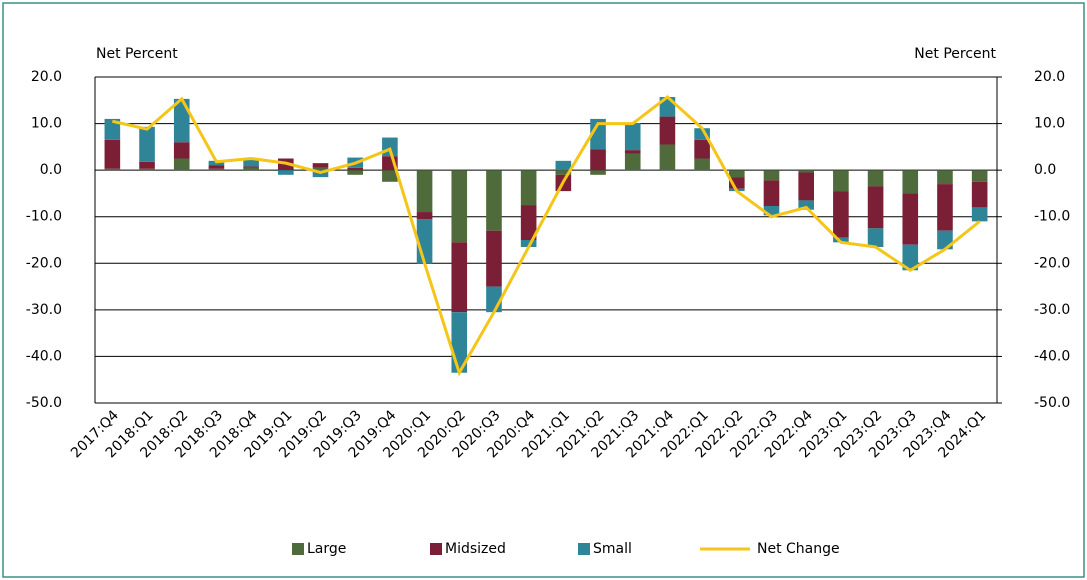 This screenshot has width=1087, height=580. Describe the element at coordinates (1052, 403) in the screenshot. I see `y2-tick-label: -50.0` at that location.